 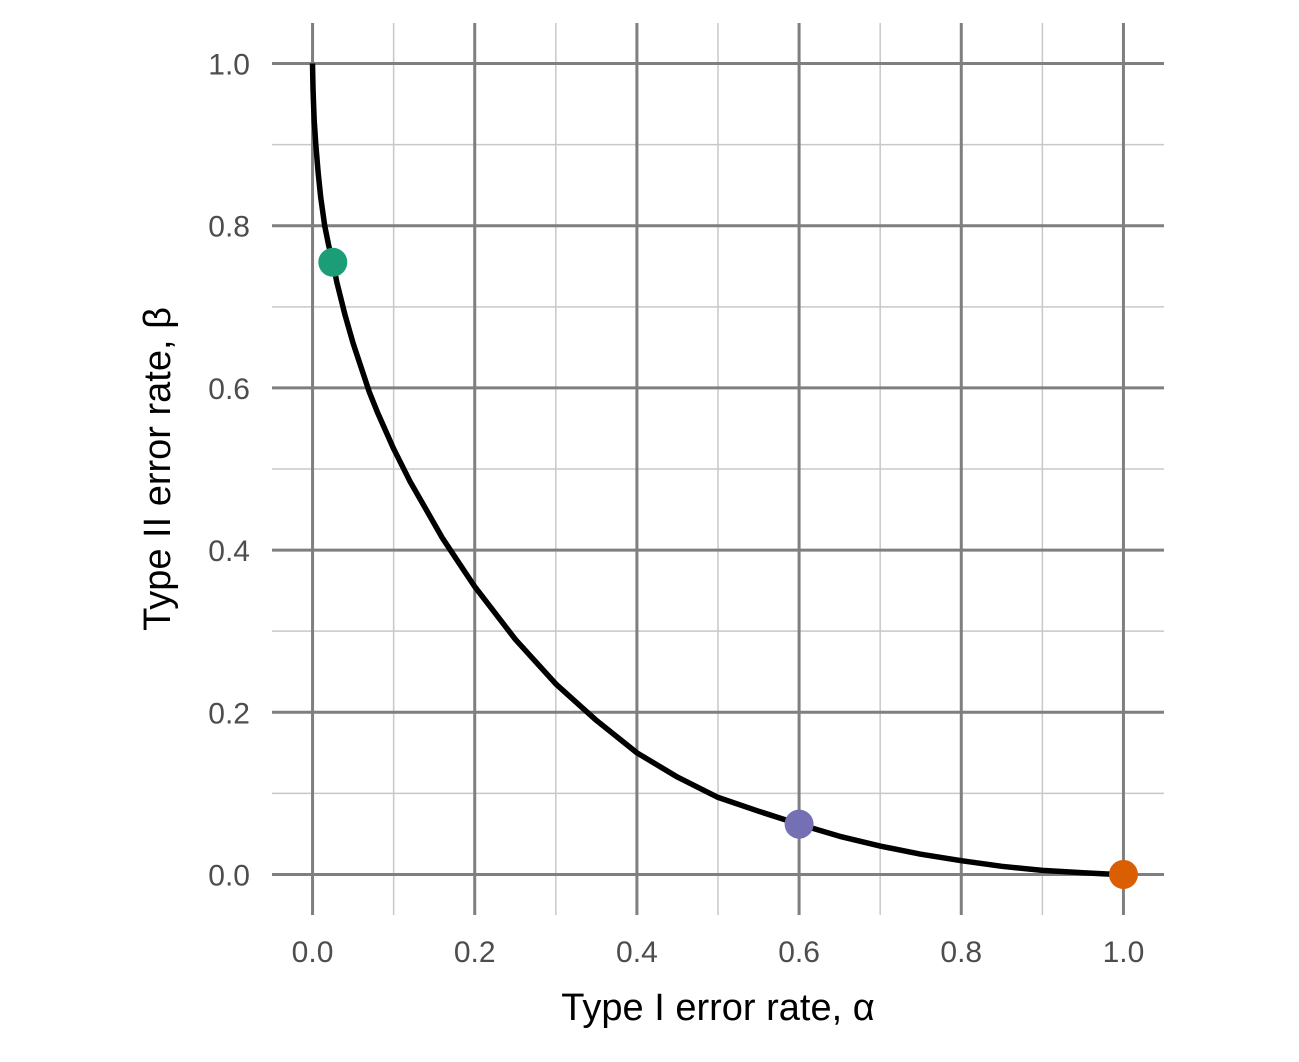 I want to click on y-tick-label: 0.0, so click(x=229, y=875).